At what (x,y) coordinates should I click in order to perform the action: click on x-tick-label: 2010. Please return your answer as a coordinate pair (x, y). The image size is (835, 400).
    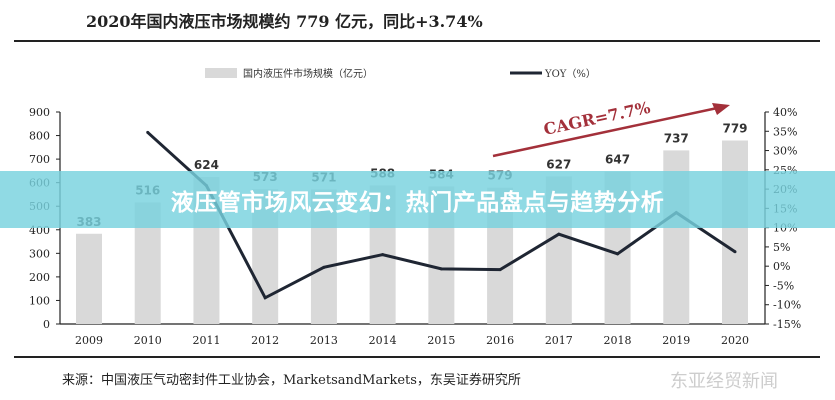
    Looking at the image, I should click on (148, 340).